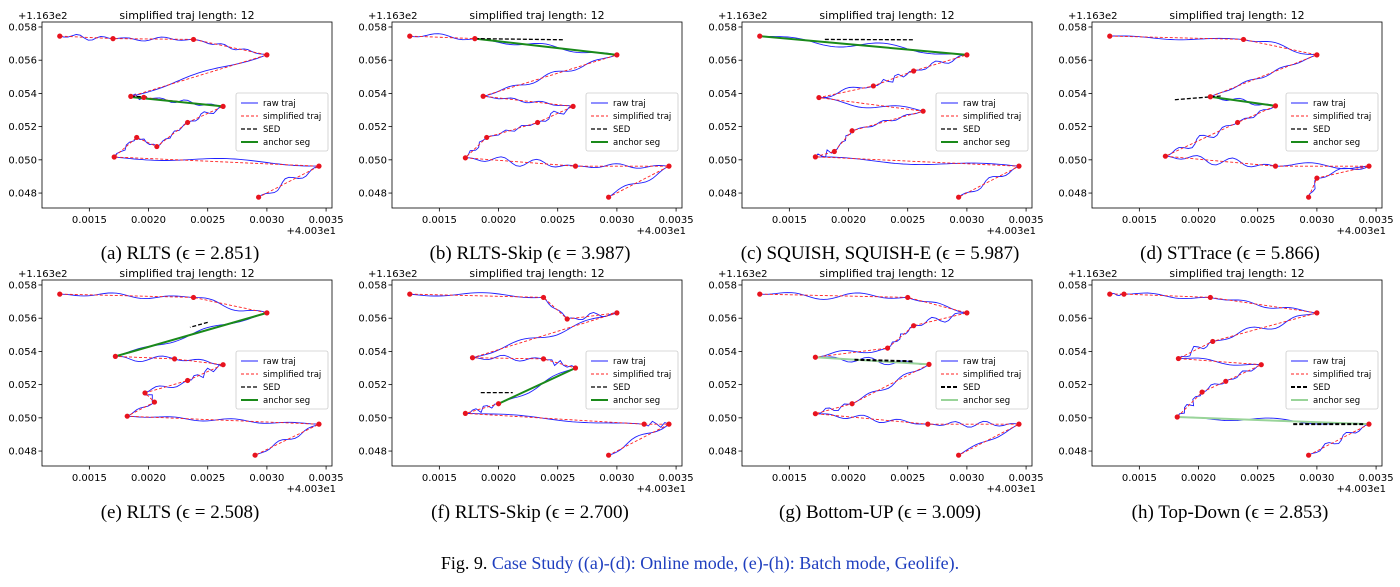  What do you see at coordinates (1230, 253) in the screenshot?
I see `panel-caption-d: (d) STTrace (ϵ = 5.866)` at bounding box center [1230, 253].